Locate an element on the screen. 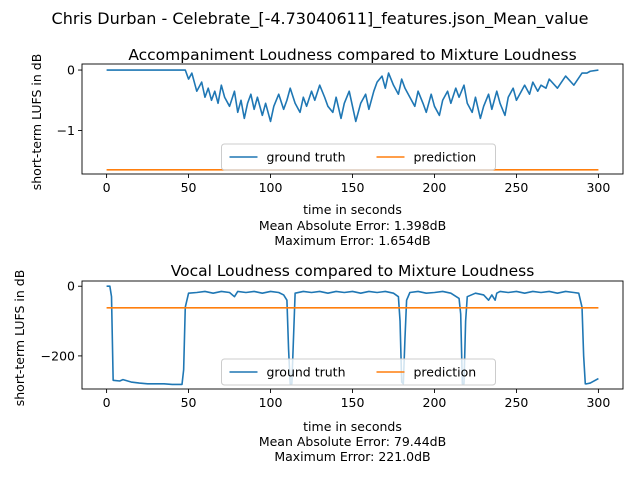  y-tick-label: −1 is located at coordinates (66, 130).